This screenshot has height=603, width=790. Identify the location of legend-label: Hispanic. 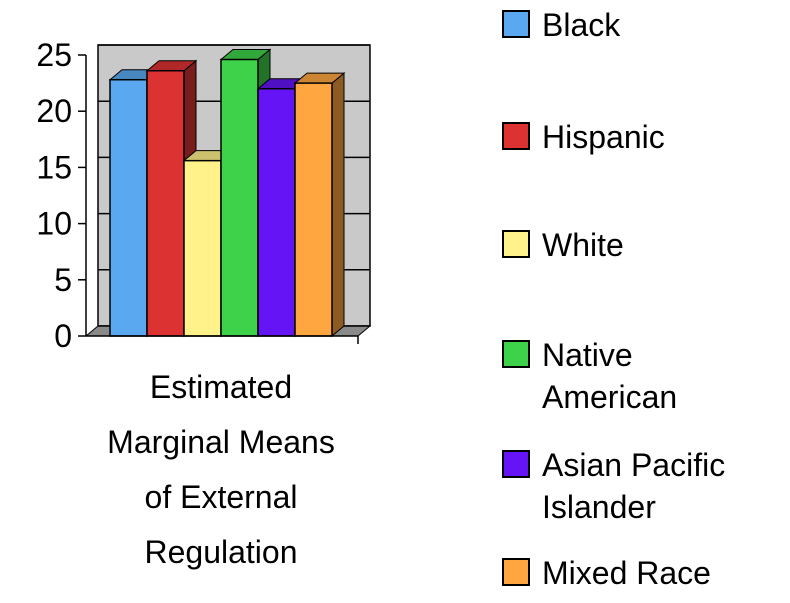
(603, 137).